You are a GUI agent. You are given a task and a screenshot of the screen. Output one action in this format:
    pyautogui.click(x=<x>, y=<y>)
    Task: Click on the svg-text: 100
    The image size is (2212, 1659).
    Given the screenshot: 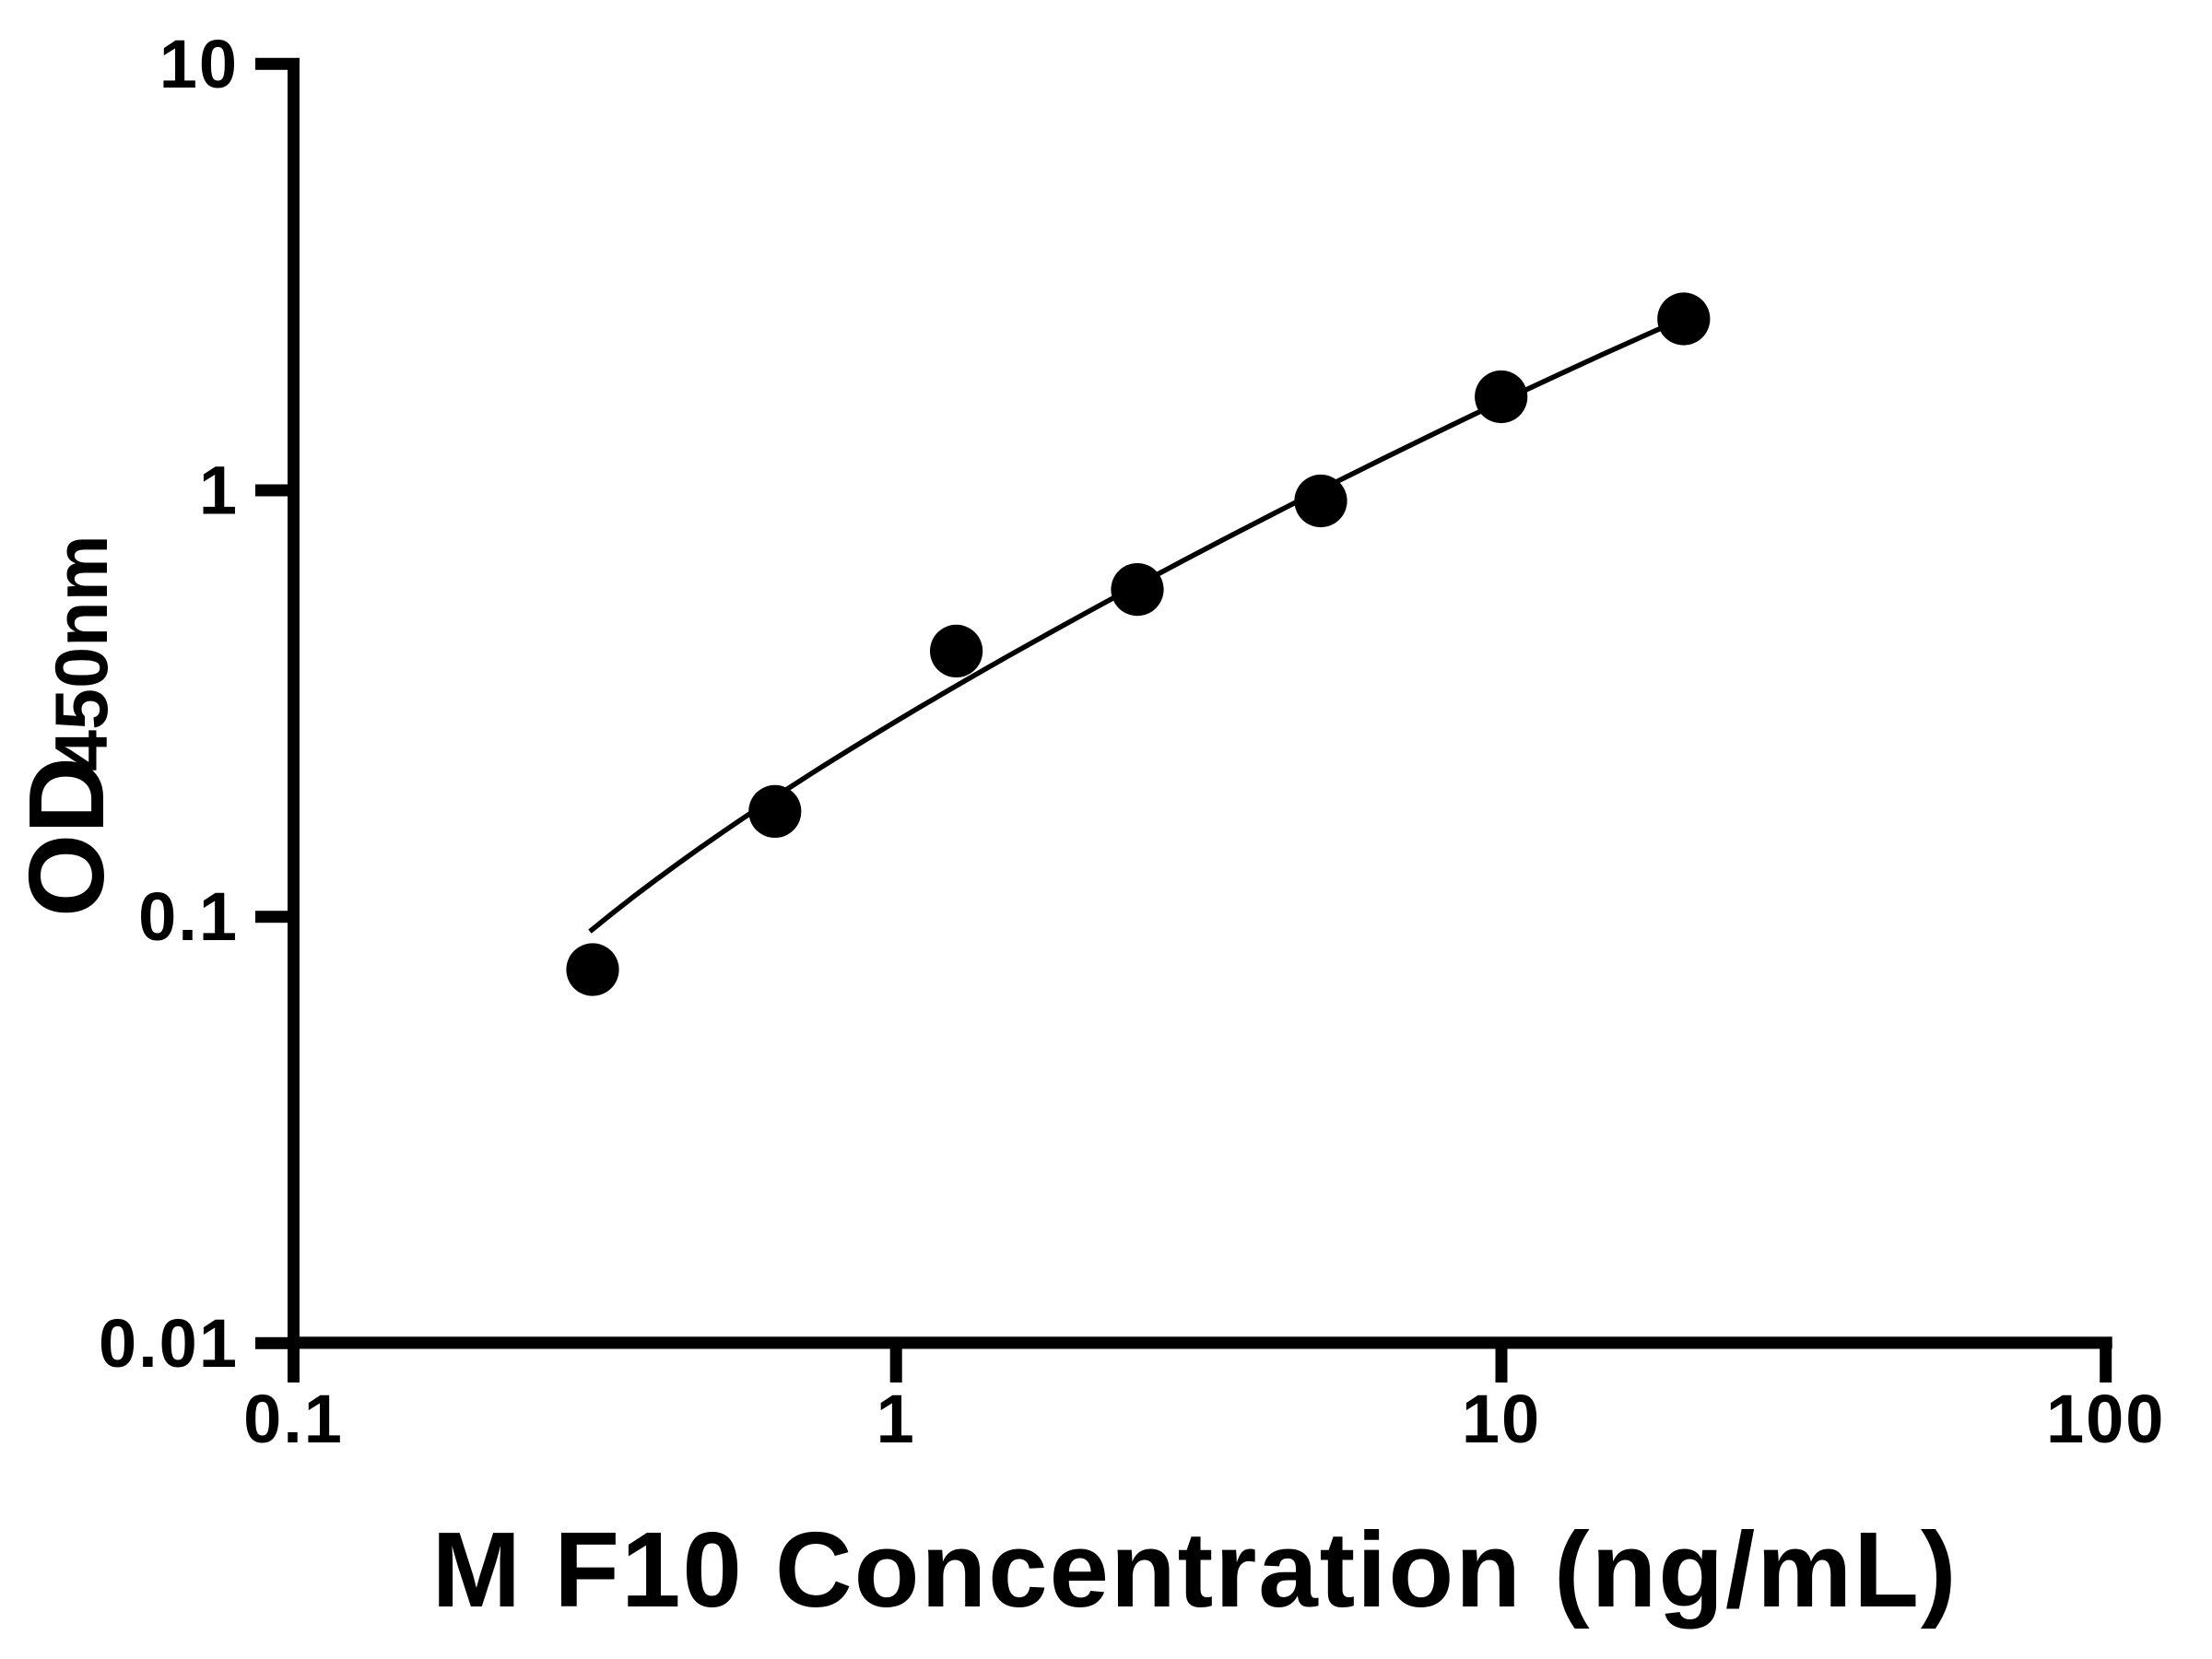 What is the action you would take?
    pyautogui.click(x=2105, y=1419)
    